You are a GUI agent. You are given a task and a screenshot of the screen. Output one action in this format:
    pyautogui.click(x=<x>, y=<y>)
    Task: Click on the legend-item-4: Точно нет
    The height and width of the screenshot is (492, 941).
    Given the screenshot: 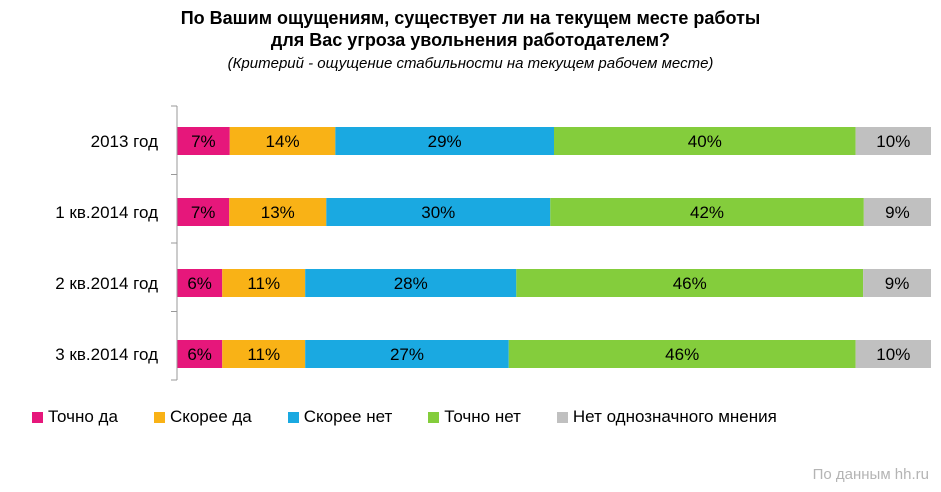 What is the action you would take?
    pyautogui.click(x=474, y=417)
    